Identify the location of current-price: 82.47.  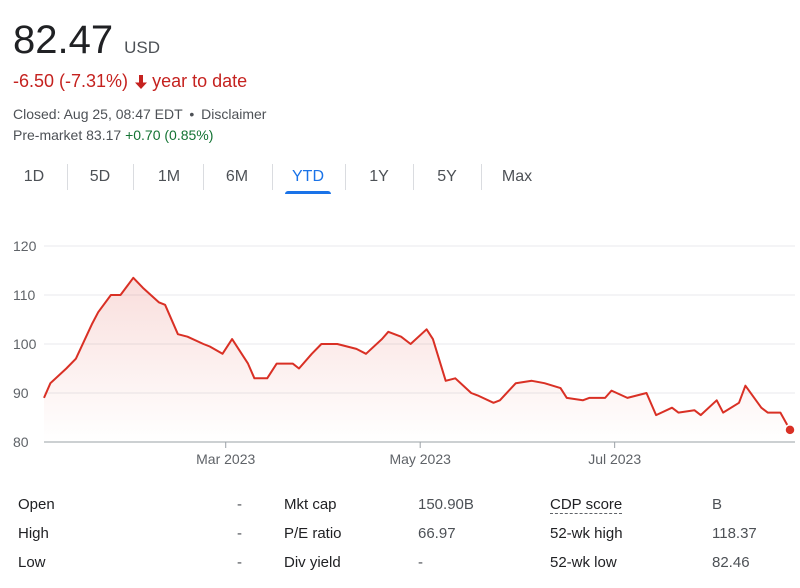
(63, 40).